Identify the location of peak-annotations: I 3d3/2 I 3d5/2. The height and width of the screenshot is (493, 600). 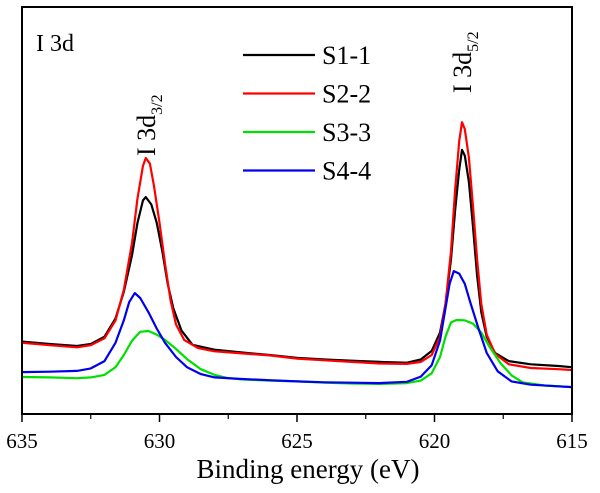
(307, 93).